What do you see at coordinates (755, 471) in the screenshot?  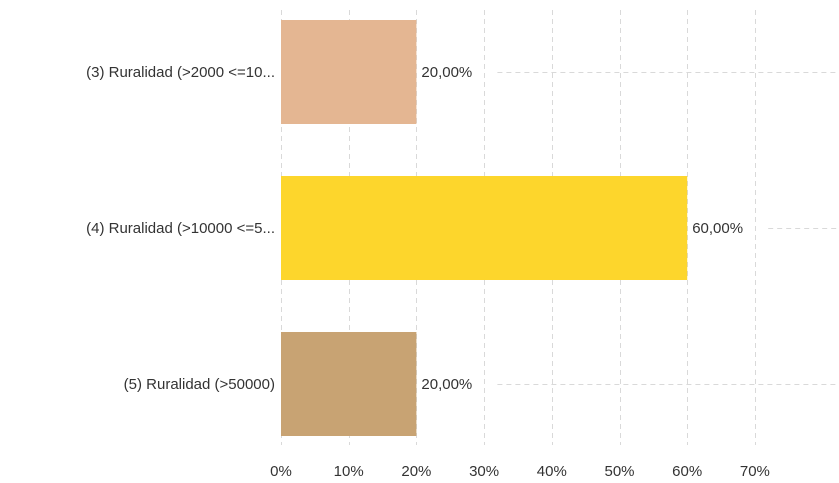 I see `x-tick-label-7: 70%` at bounding box center [755, 471].